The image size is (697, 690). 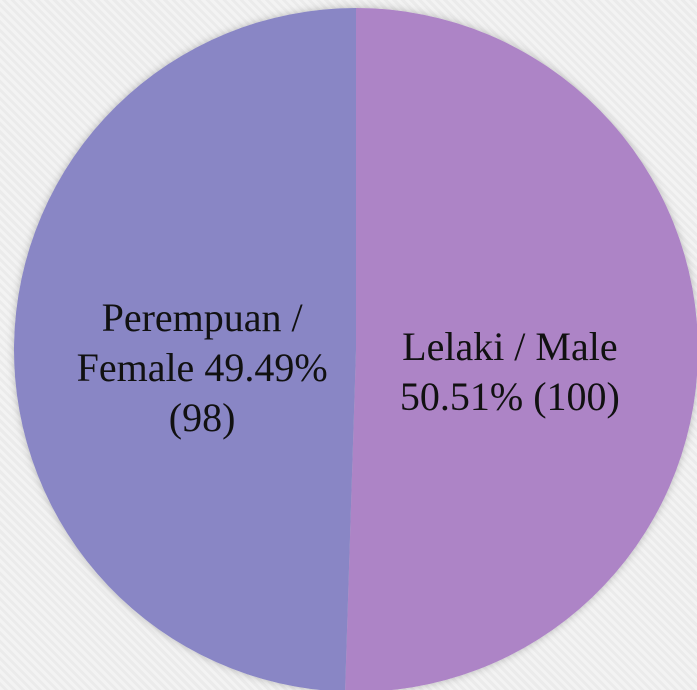 What do you see at coordinates (202, 417) in the screenshot?
I see `count-label: (98)` at bounding box center [202, 417].